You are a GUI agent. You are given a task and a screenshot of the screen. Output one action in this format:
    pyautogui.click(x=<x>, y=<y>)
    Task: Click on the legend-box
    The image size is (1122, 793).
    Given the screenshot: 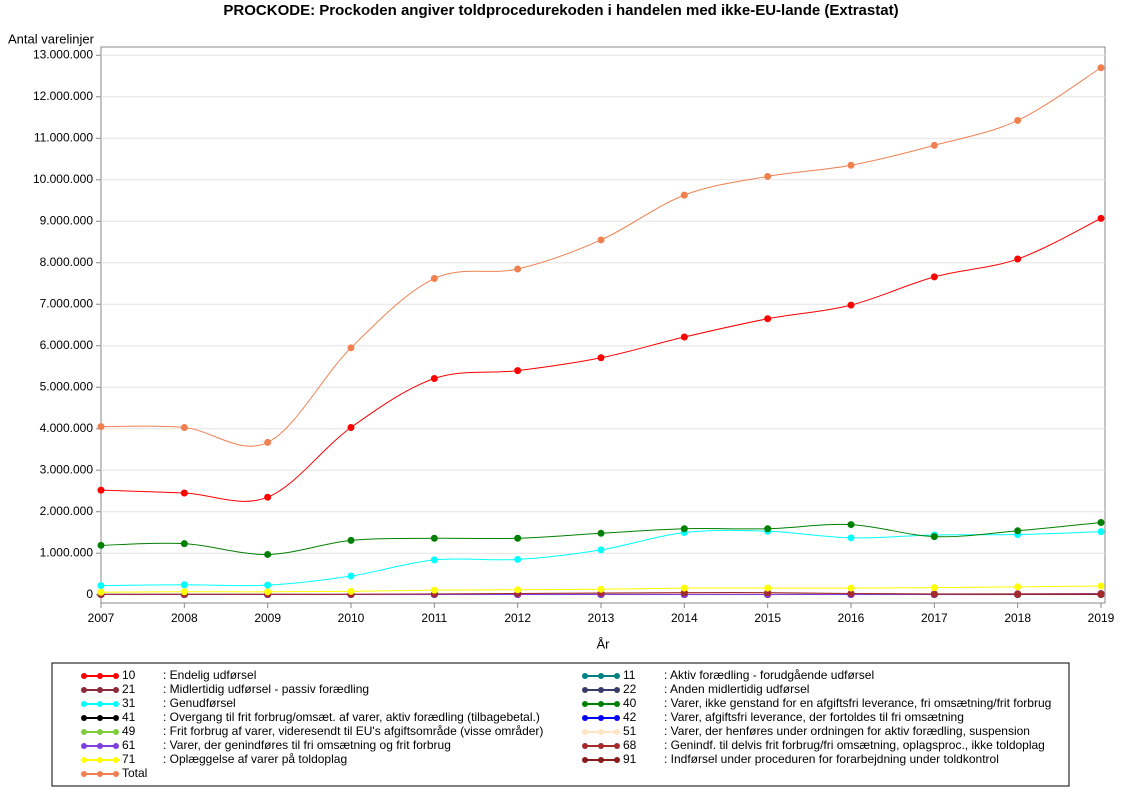 What is the action you would take?
    pyautogui.click(x=560, y=724)
    